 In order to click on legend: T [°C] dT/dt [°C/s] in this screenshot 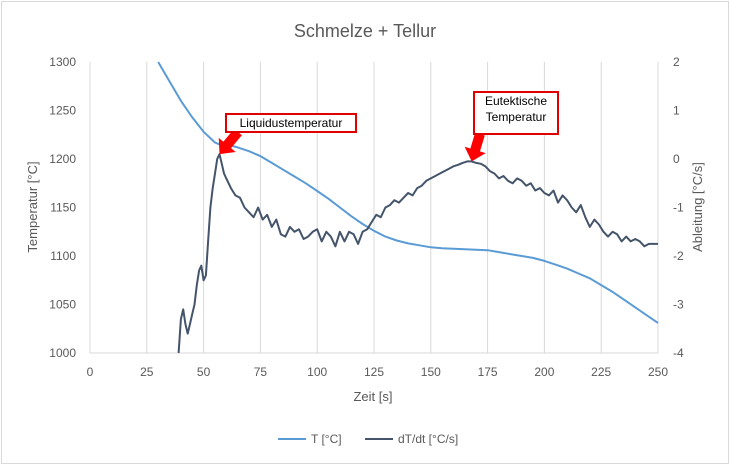, I will do `click(368, 439)`.